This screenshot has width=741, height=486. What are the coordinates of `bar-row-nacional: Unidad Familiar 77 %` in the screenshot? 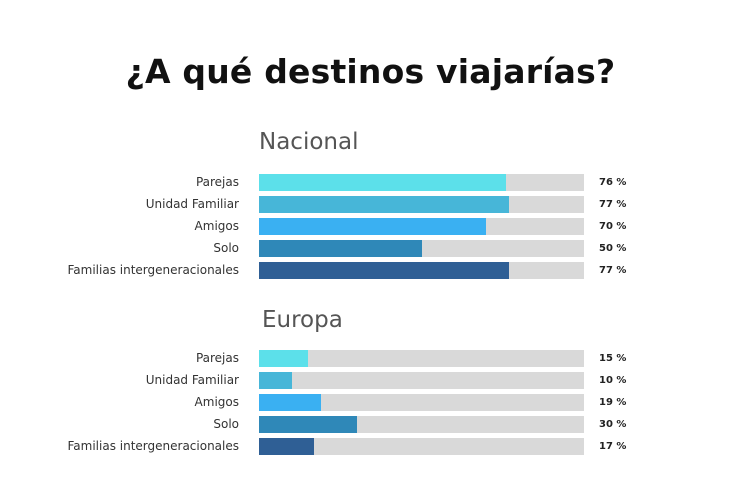 It's located at (370, 204).